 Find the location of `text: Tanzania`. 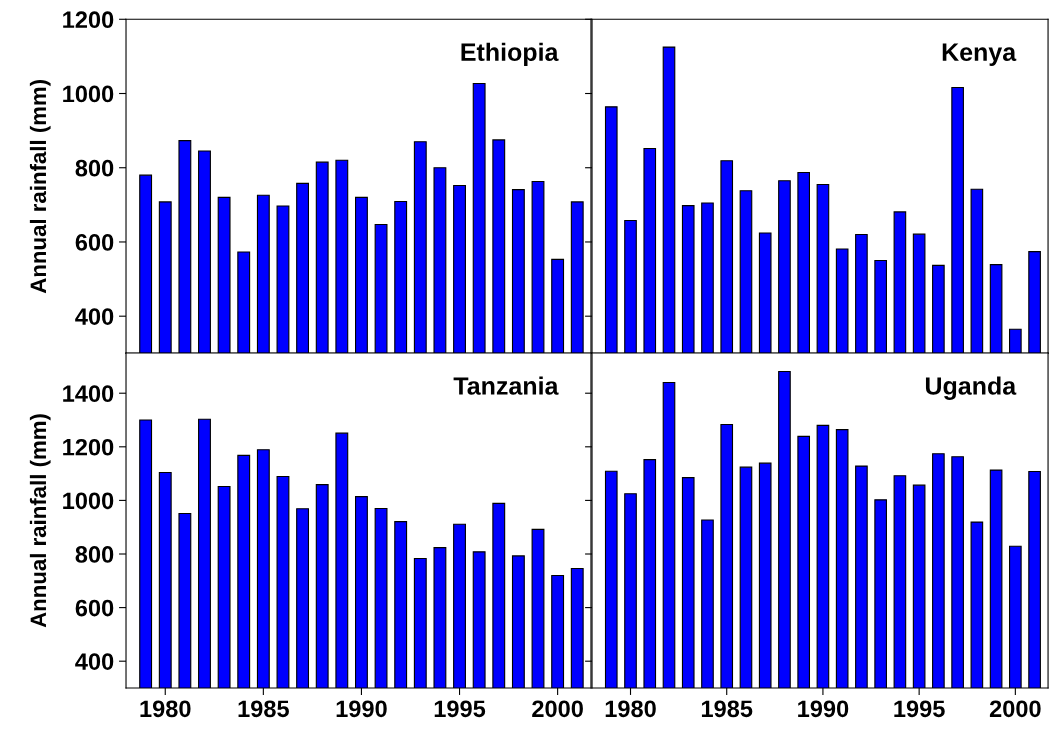

text: Tanzania is located at coordinates (506, 385).